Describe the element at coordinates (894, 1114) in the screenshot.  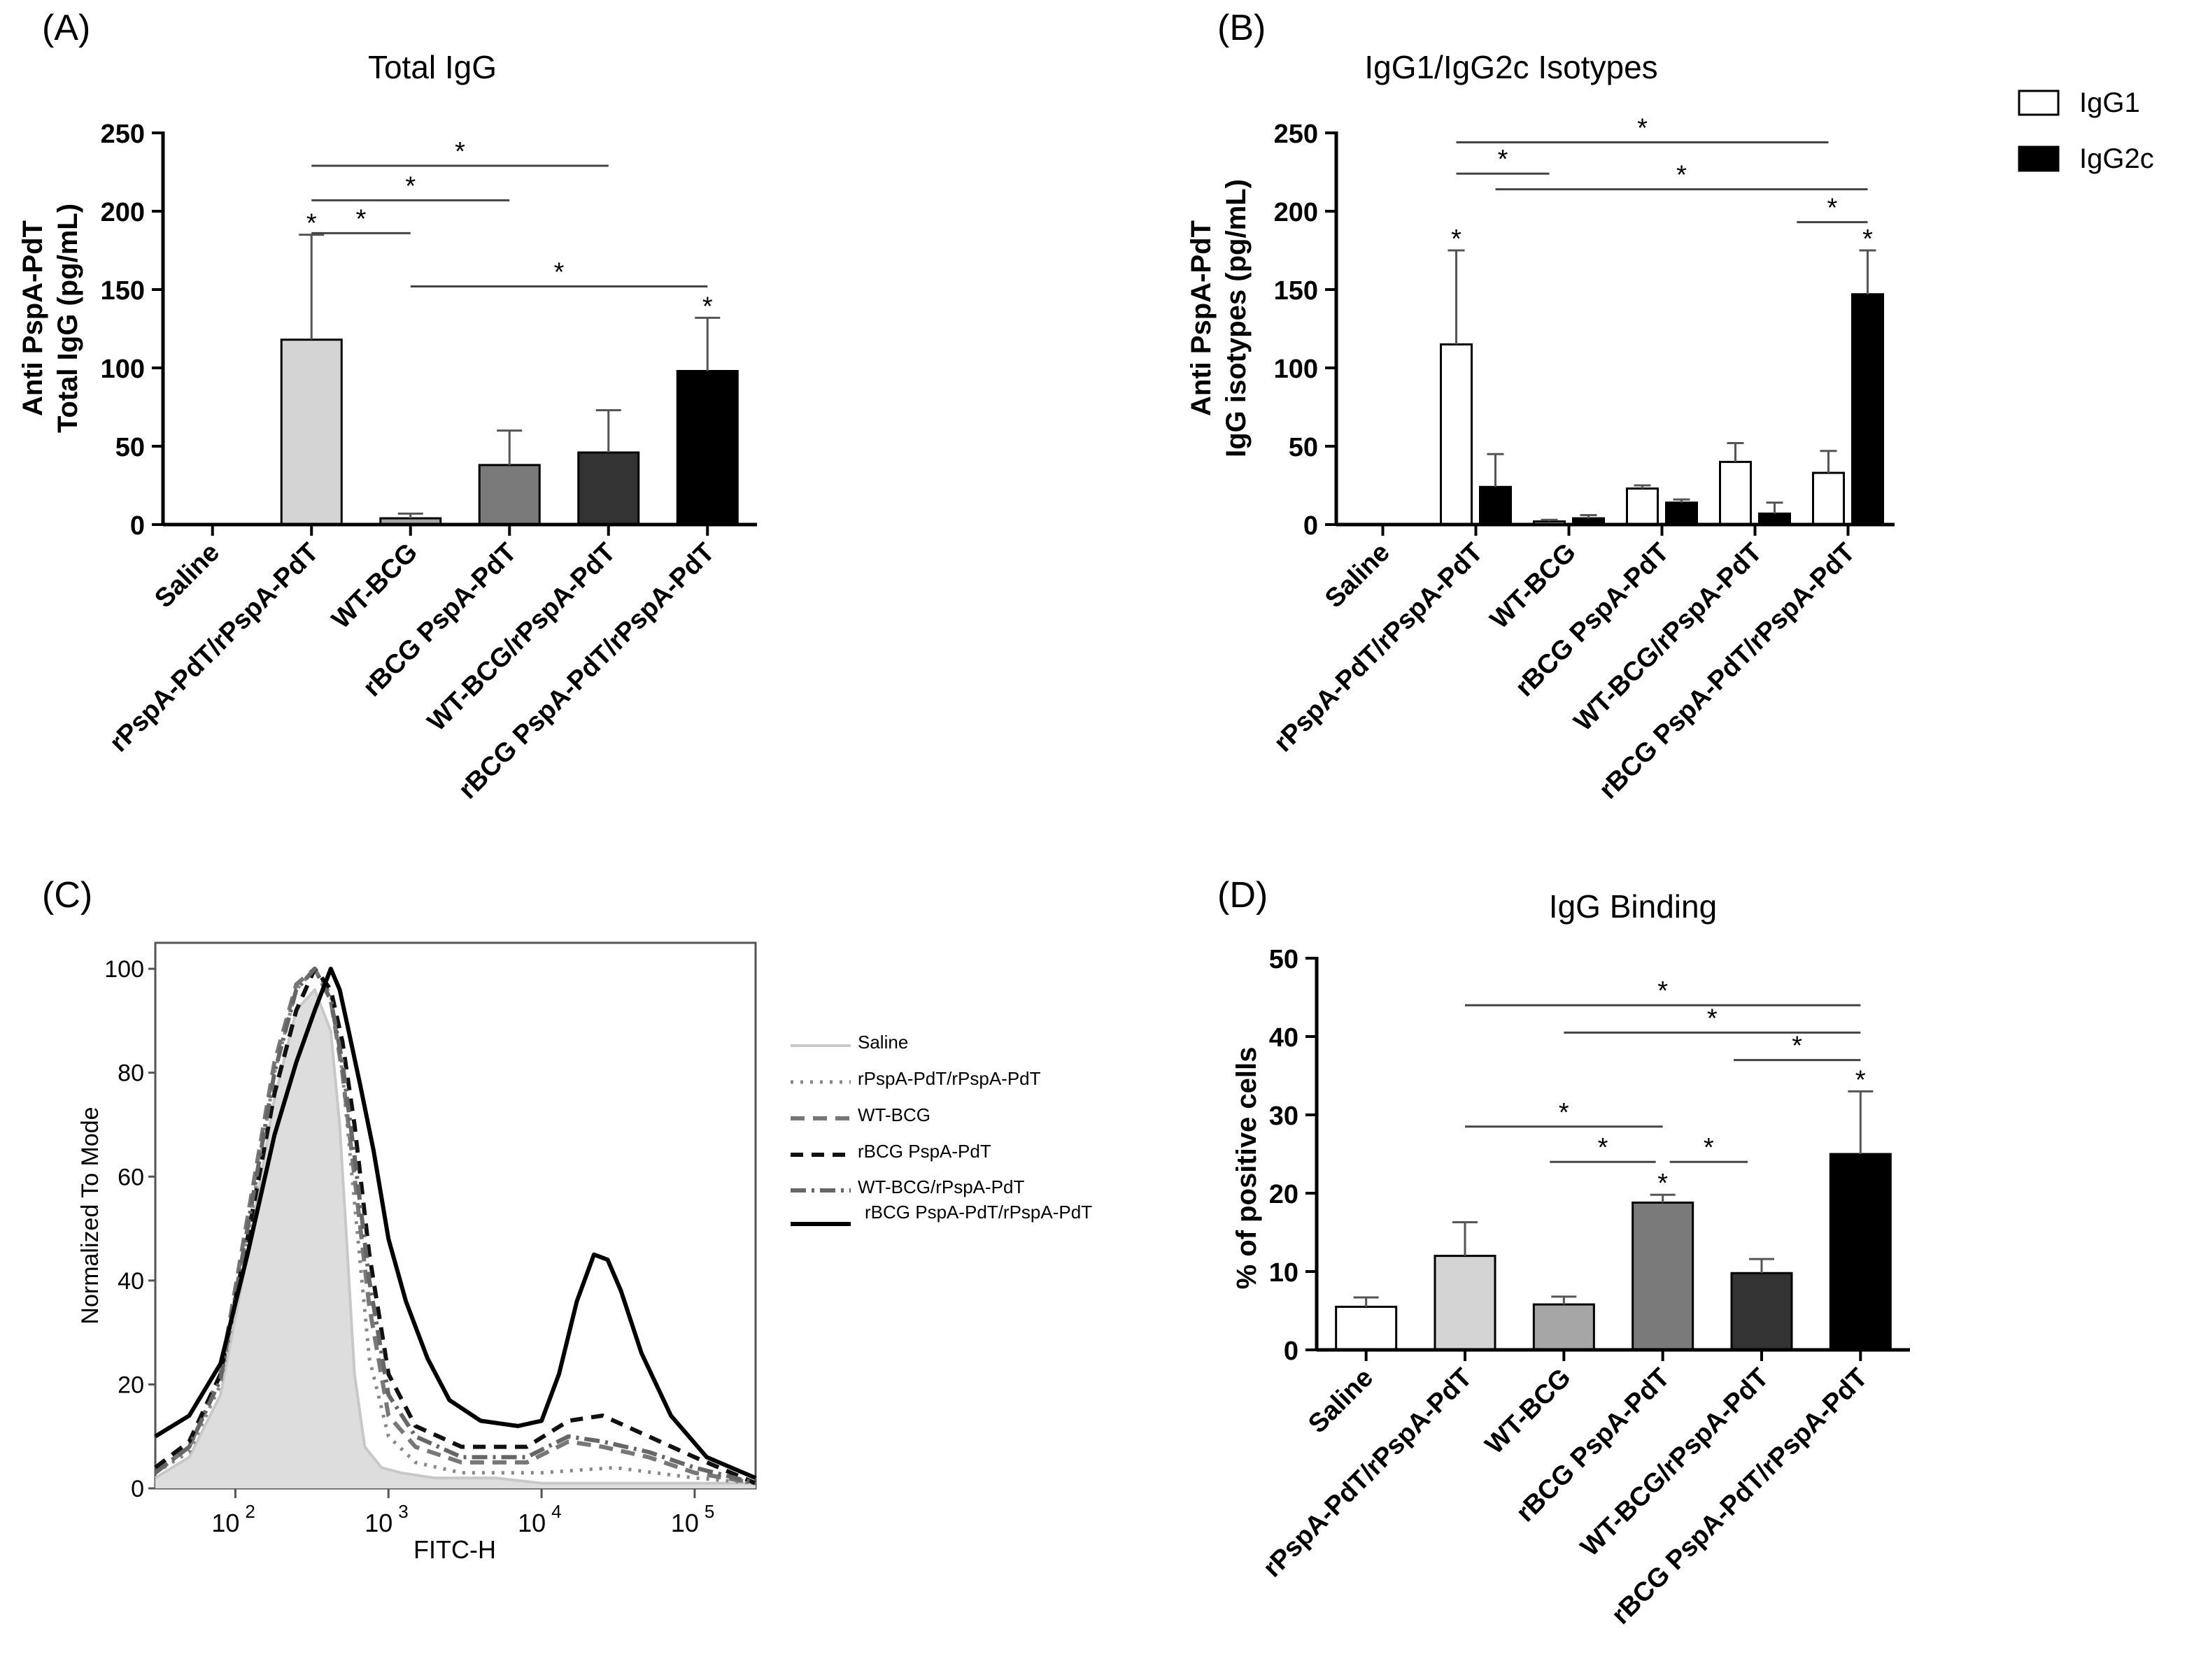
I see `legend-label: WT-BCG` at that location.